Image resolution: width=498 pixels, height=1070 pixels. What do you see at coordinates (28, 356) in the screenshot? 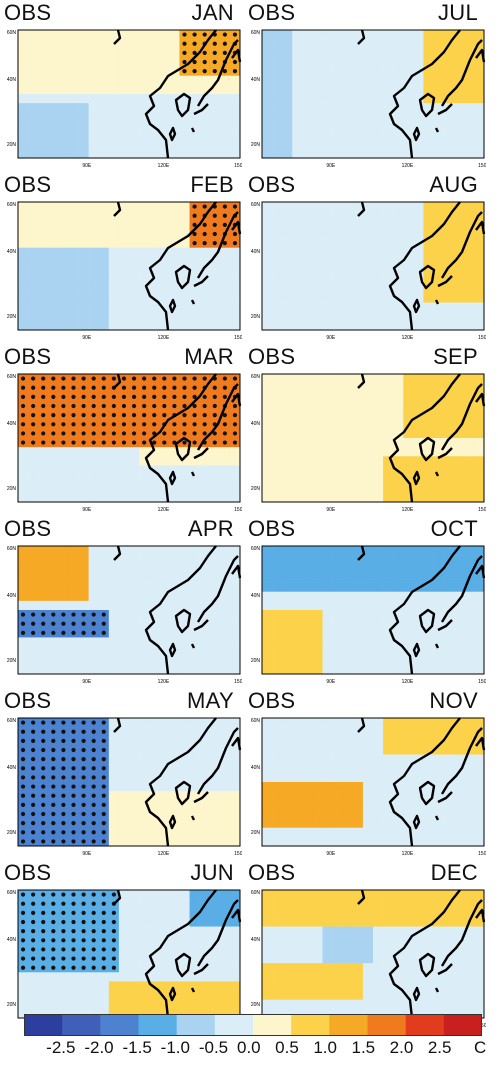
I see `panel-source-label: OBS` at bounding box center [28, 356].